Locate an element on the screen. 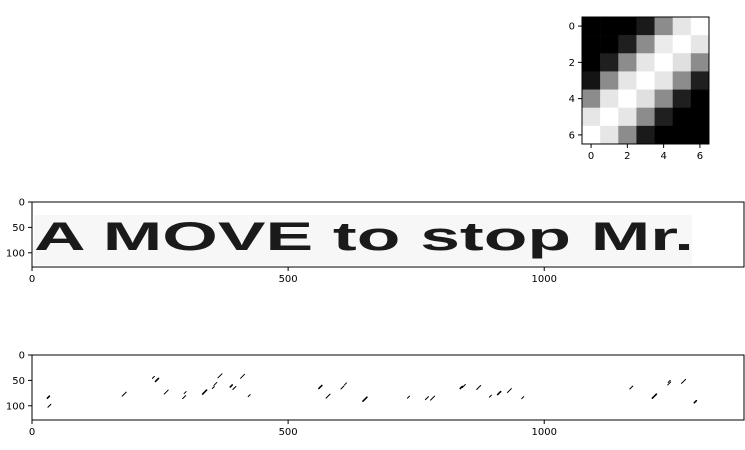  image-x-tick-label: 1000 is located at coordinates (544, 279).